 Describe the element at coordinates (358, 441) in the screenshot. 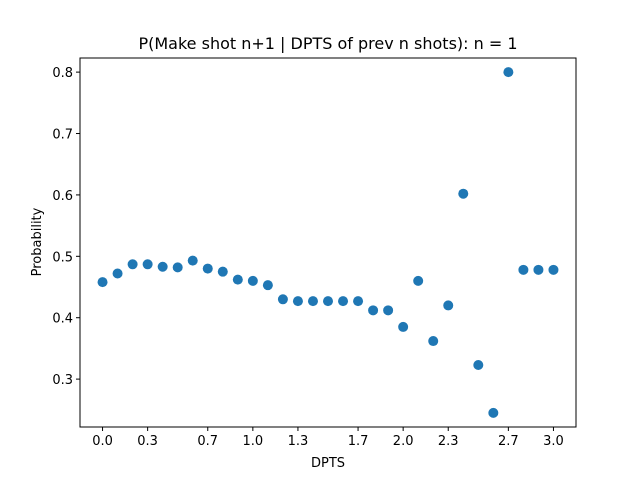

I see `x-tick-label: 1.7` at that location.